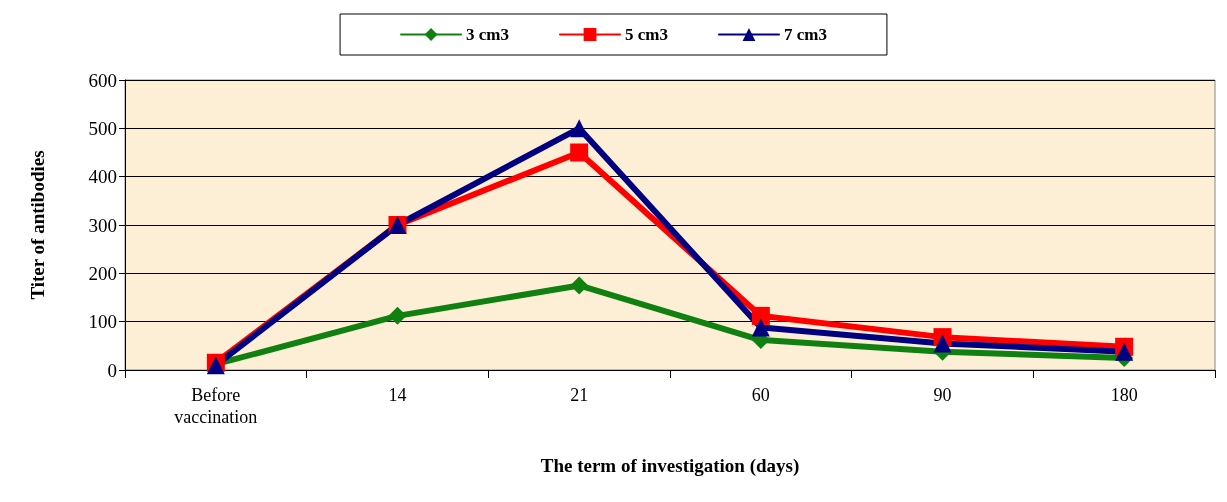 The width and height of the screenshot is (1227, 502). What do you see at coordinates (112, 370) in the screenshot?
I see `y-tick-label: 0` at bounding box center [112, 370].